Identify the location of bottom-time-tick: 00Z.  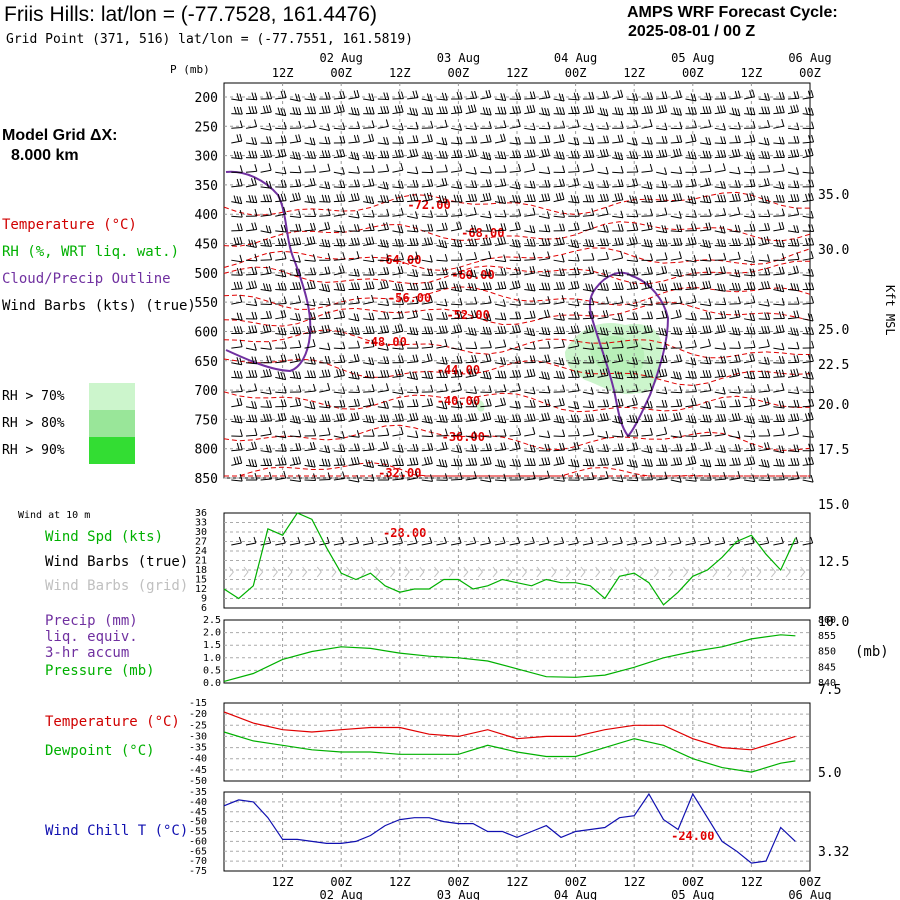
(693, 882).